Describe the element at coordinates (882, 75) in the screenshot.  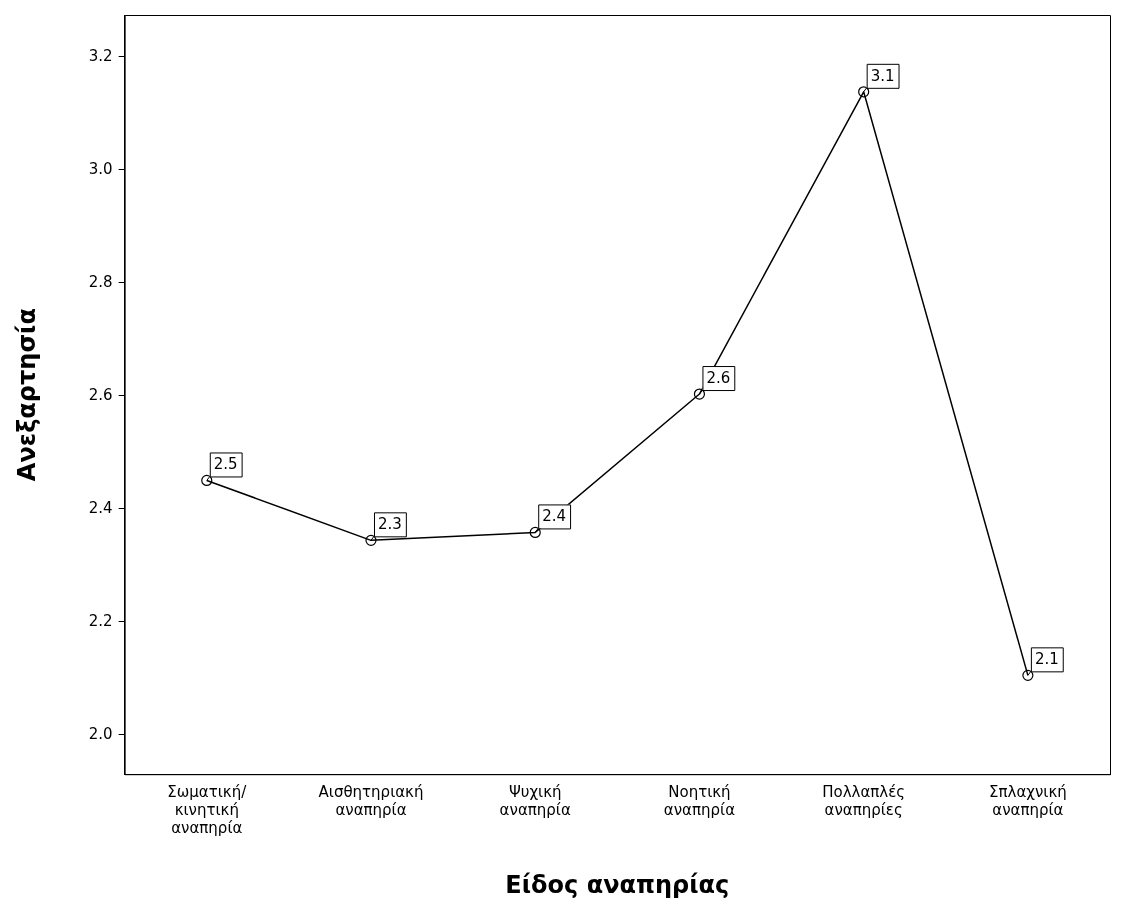
I see `data-label: 3.1` at that location.